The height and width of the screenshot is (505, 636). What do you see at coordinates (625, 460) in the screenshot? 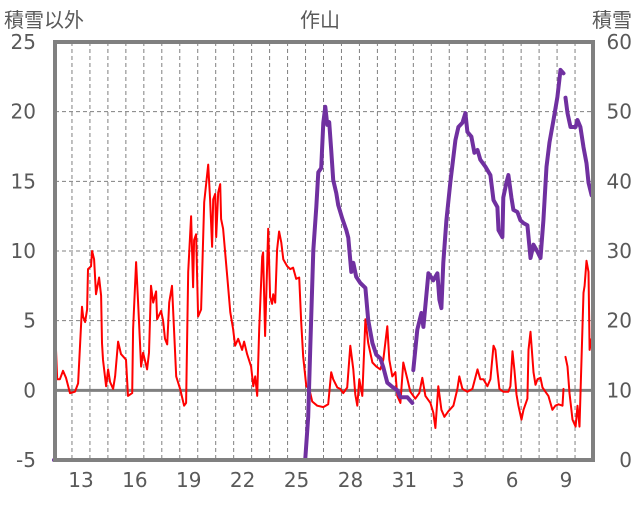
I see `right-tick-label: 0` at bounding box center [625, 460].